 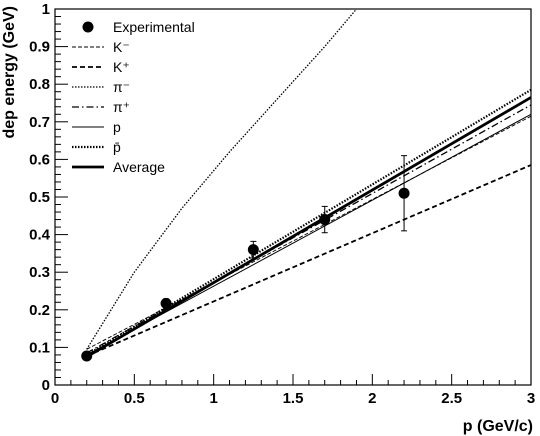 What do you see at coordinates (39, 347) in the screenshot?
I see `y-tick-label: 0.1` at bounding box center [39, 347].